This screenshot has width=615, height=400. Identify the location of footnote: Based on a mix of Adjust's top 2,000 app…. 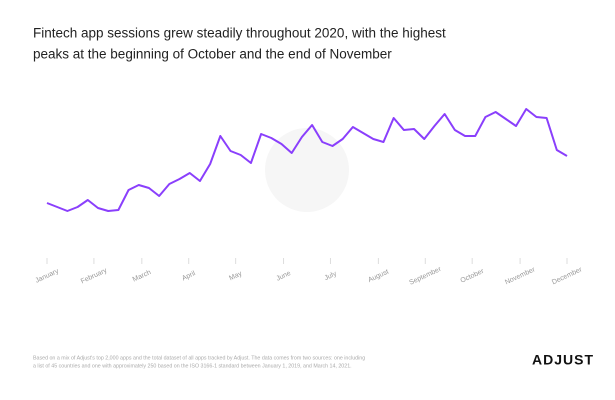
(199, 358).